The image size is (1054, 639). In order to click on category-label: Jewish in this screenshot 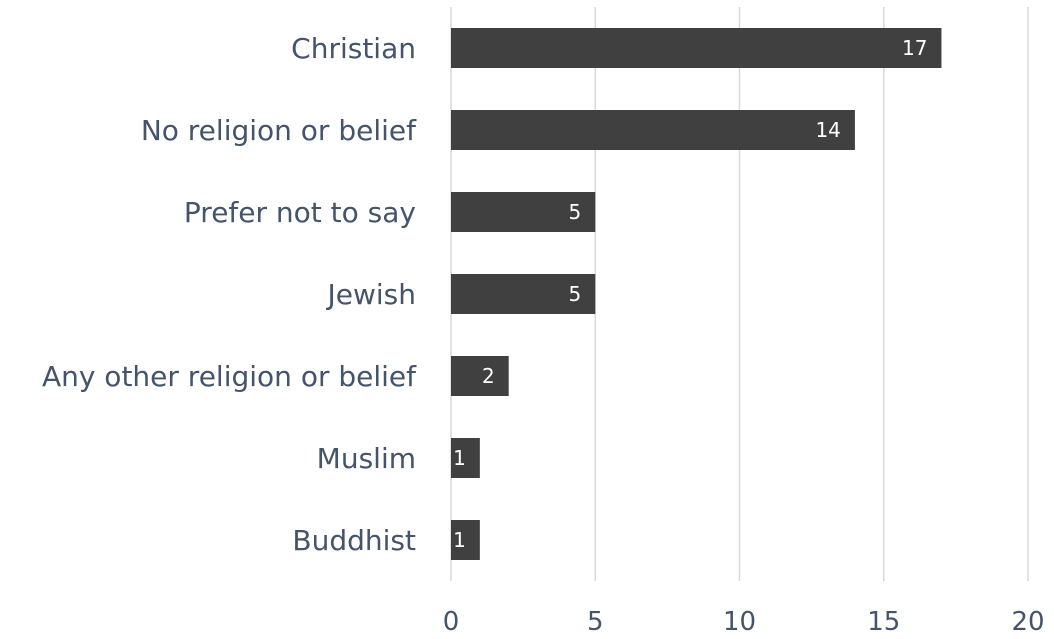, I will do `click(371, 294)`.